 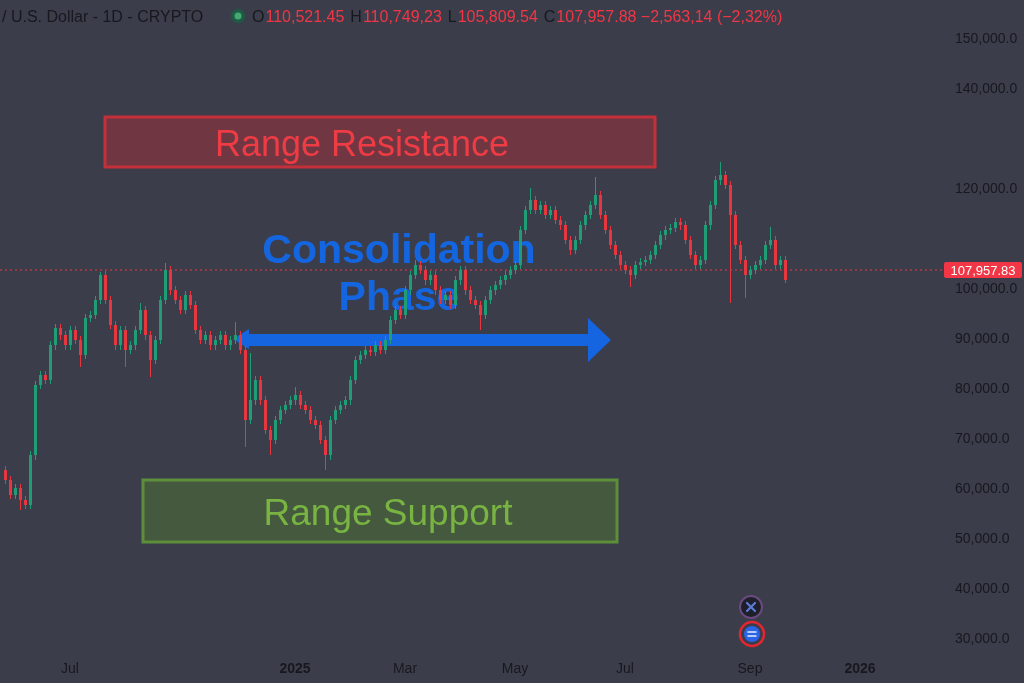 What do you see at coordinates (497, 16) in the screenshot?
I see `text: 105,809.54` at bounding box center [497, 16].